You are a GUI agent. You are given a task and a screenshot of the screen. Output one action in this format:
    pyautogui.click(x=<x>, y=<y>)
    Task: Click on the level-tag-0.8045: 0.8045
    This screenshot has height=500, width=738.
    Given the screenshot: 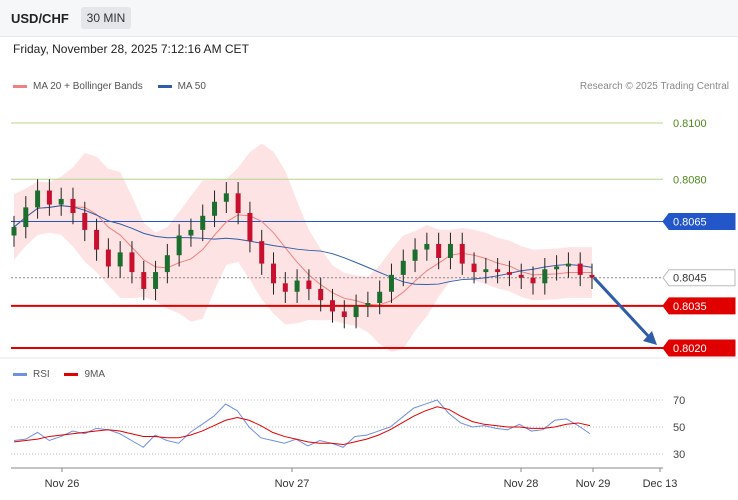 What is the action you would take?
    pyautogui.click(x=699, y=278)
    